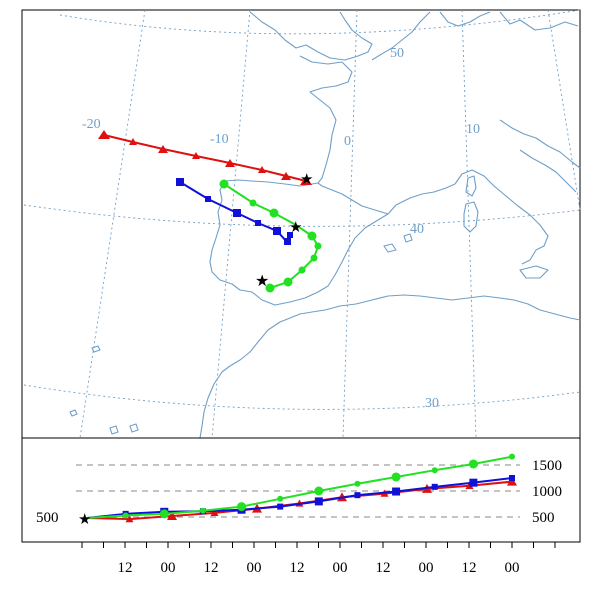  I want to click on north-europe-coast, so click(431, 36).